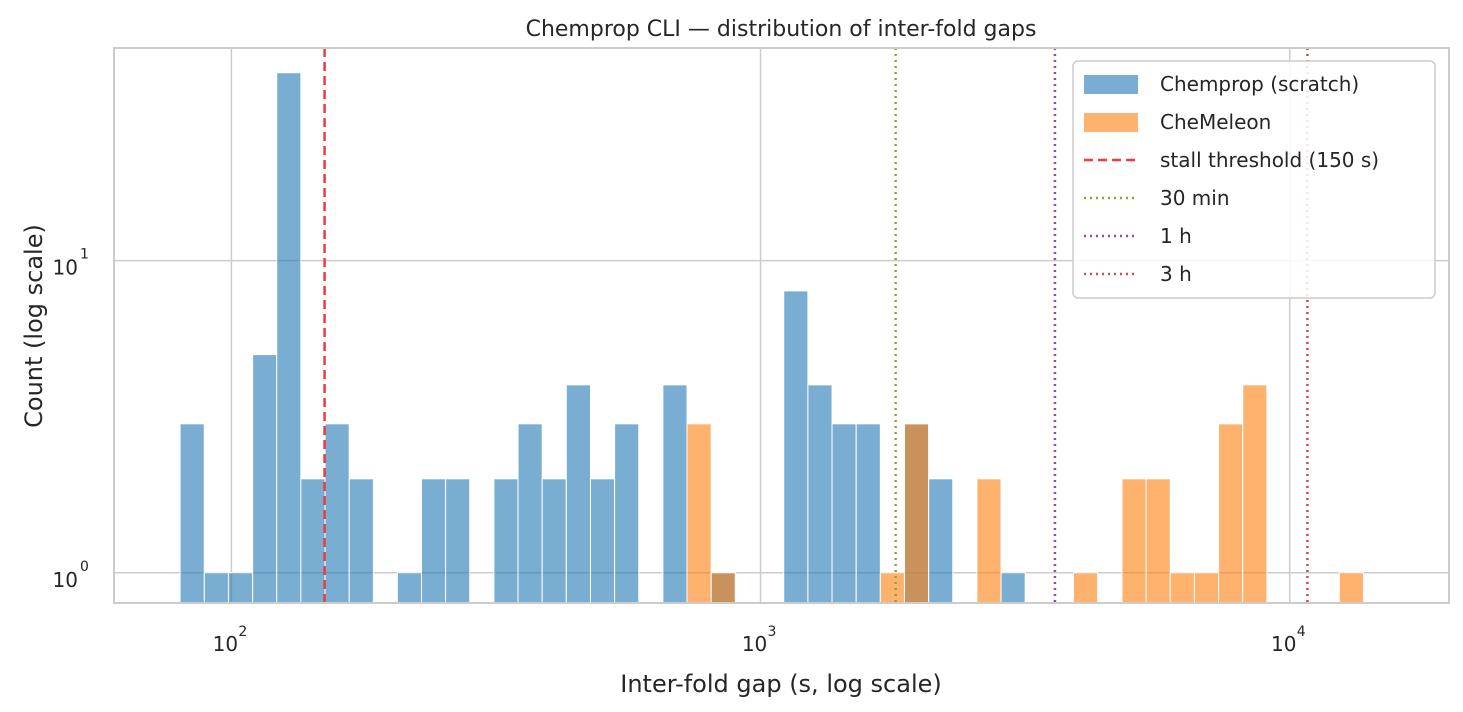 The image size is (1463, 712). Describe the element at coordinates (780, 684) in the screenshot. I see `x-axis-label: Inter-fold gap (s, log scale)` at that location.